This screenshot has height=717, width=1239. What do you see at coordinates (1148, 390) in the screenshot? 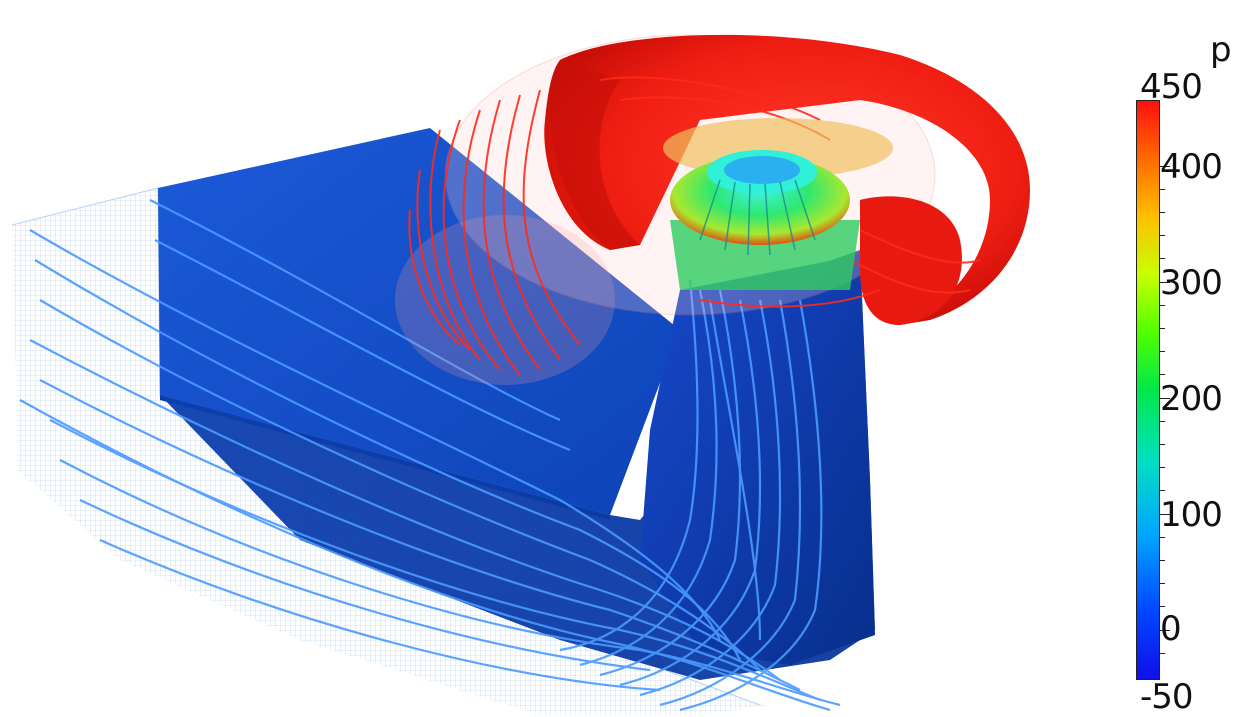
I see `colorbar` at bounding box center [1148, 390].